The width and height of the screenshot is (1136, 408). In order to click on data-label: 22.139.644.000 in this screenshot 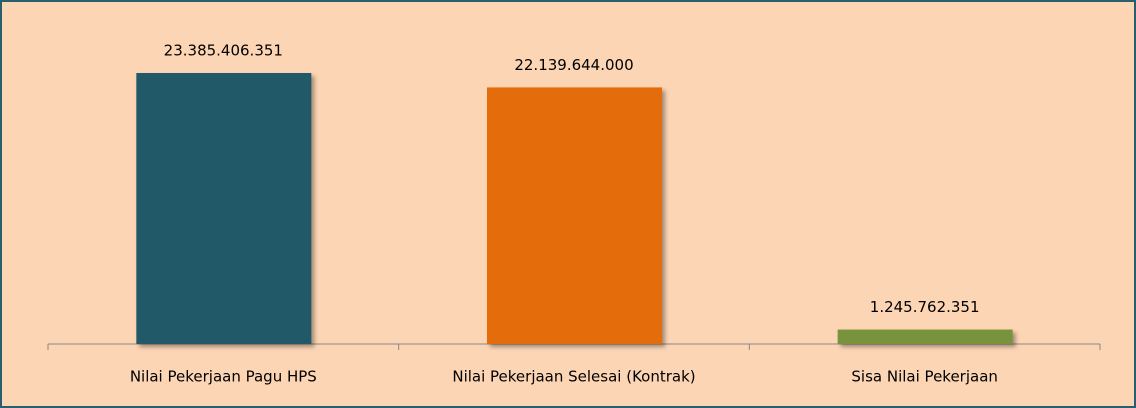, I will do `click(573, 65)`.